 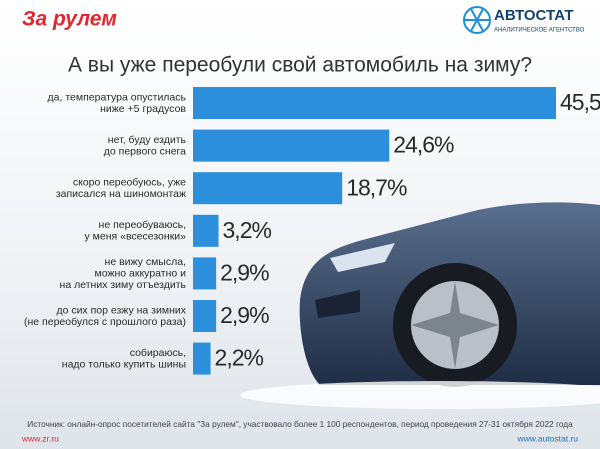 I want to click on logo-right-subtitle: АНАЛИТИЧЕСКОЕ АГЕНТСТВО, so click(x=539, y=31).